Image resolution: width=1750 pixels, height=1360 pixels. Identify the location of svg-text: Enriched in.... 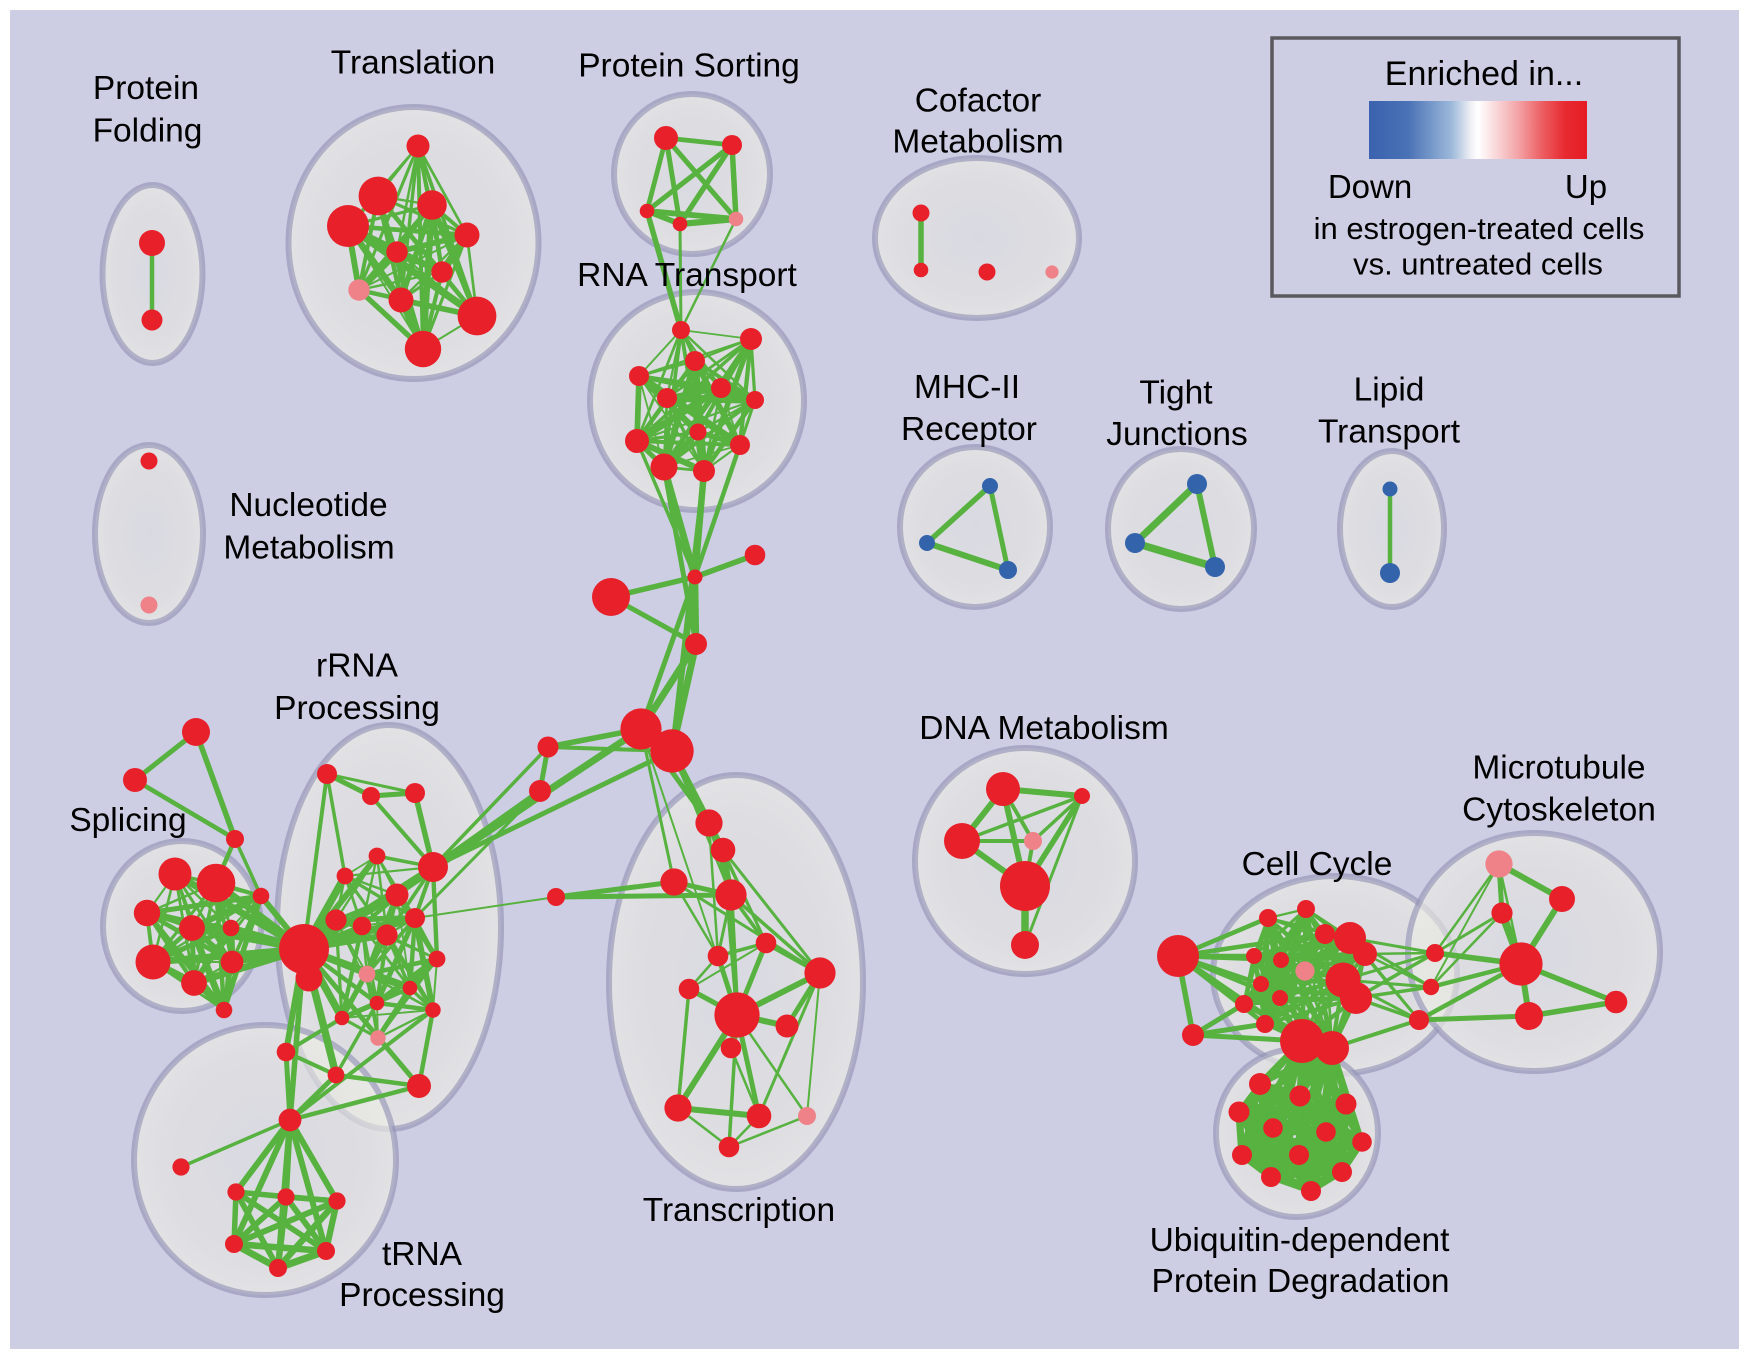
(1484, 74).